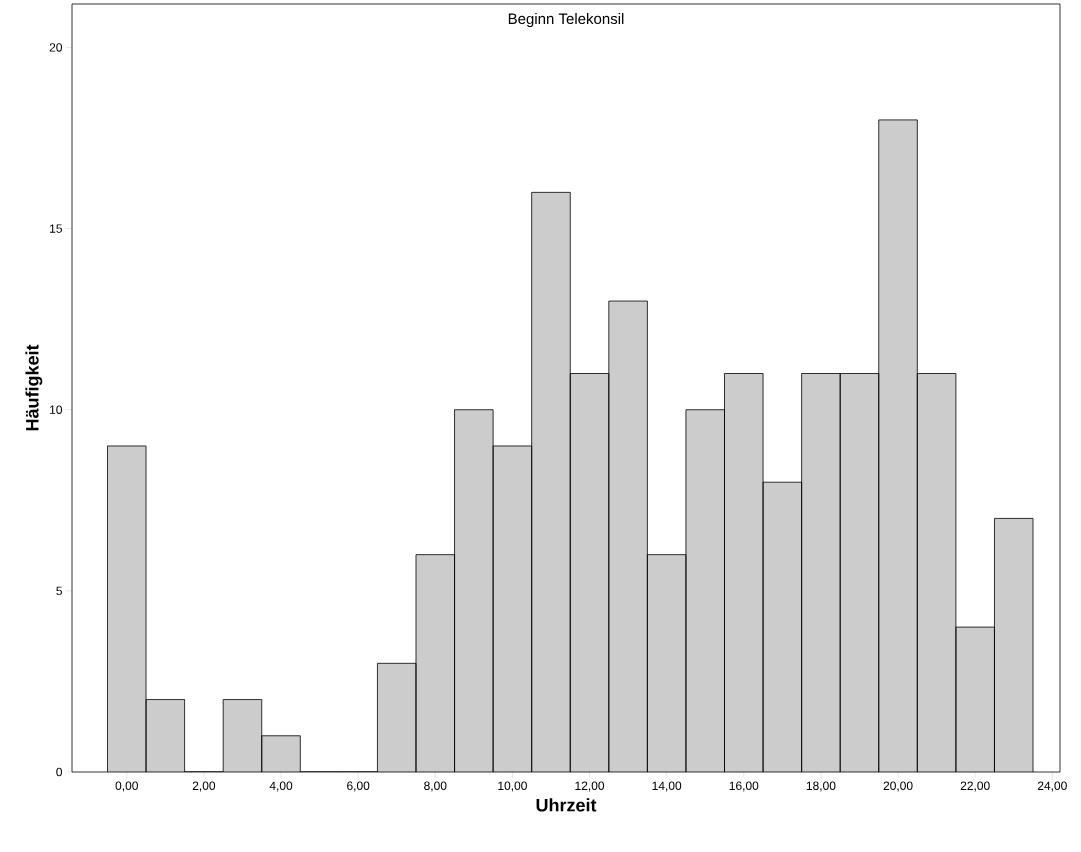 The width and height of the screenshot is (1081, 852). Describe the element at coordinates (358, 786) in the screenshot. I see `x-tick-label: 6,00` at that location.